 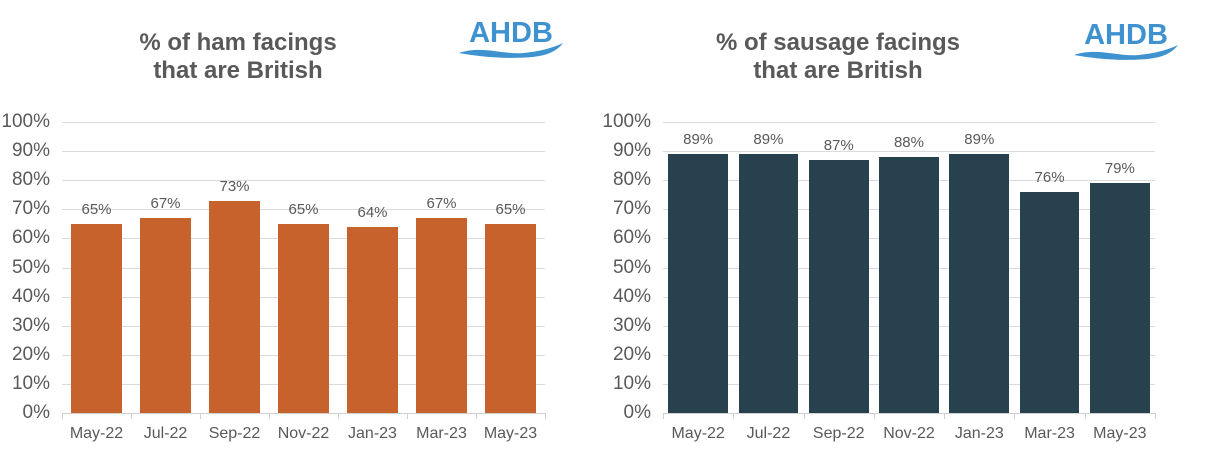 I want to click on x-axis-line, so click(x=303, y=413).